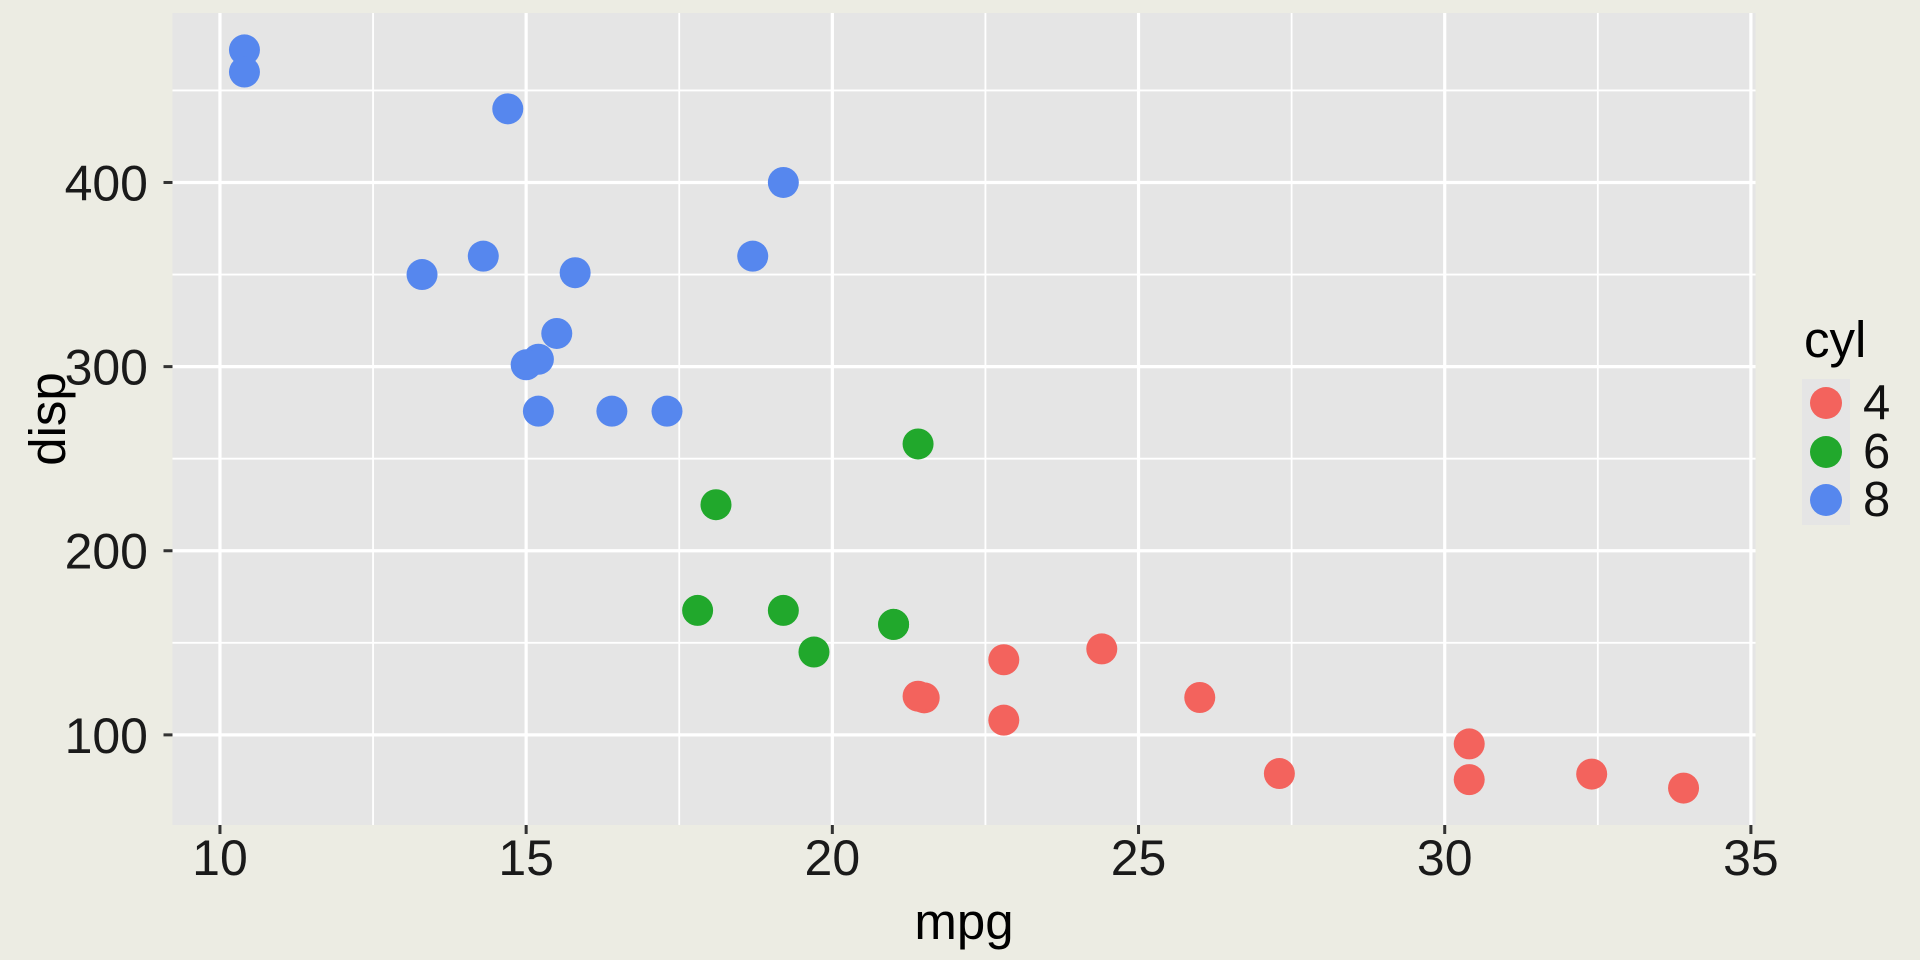 This screenshot has height=960, width=1920. What do you see at coordinates (1751, 858) in the screenshot?
I see `x-tick-label: 35` at bounding box center [1751, 858].